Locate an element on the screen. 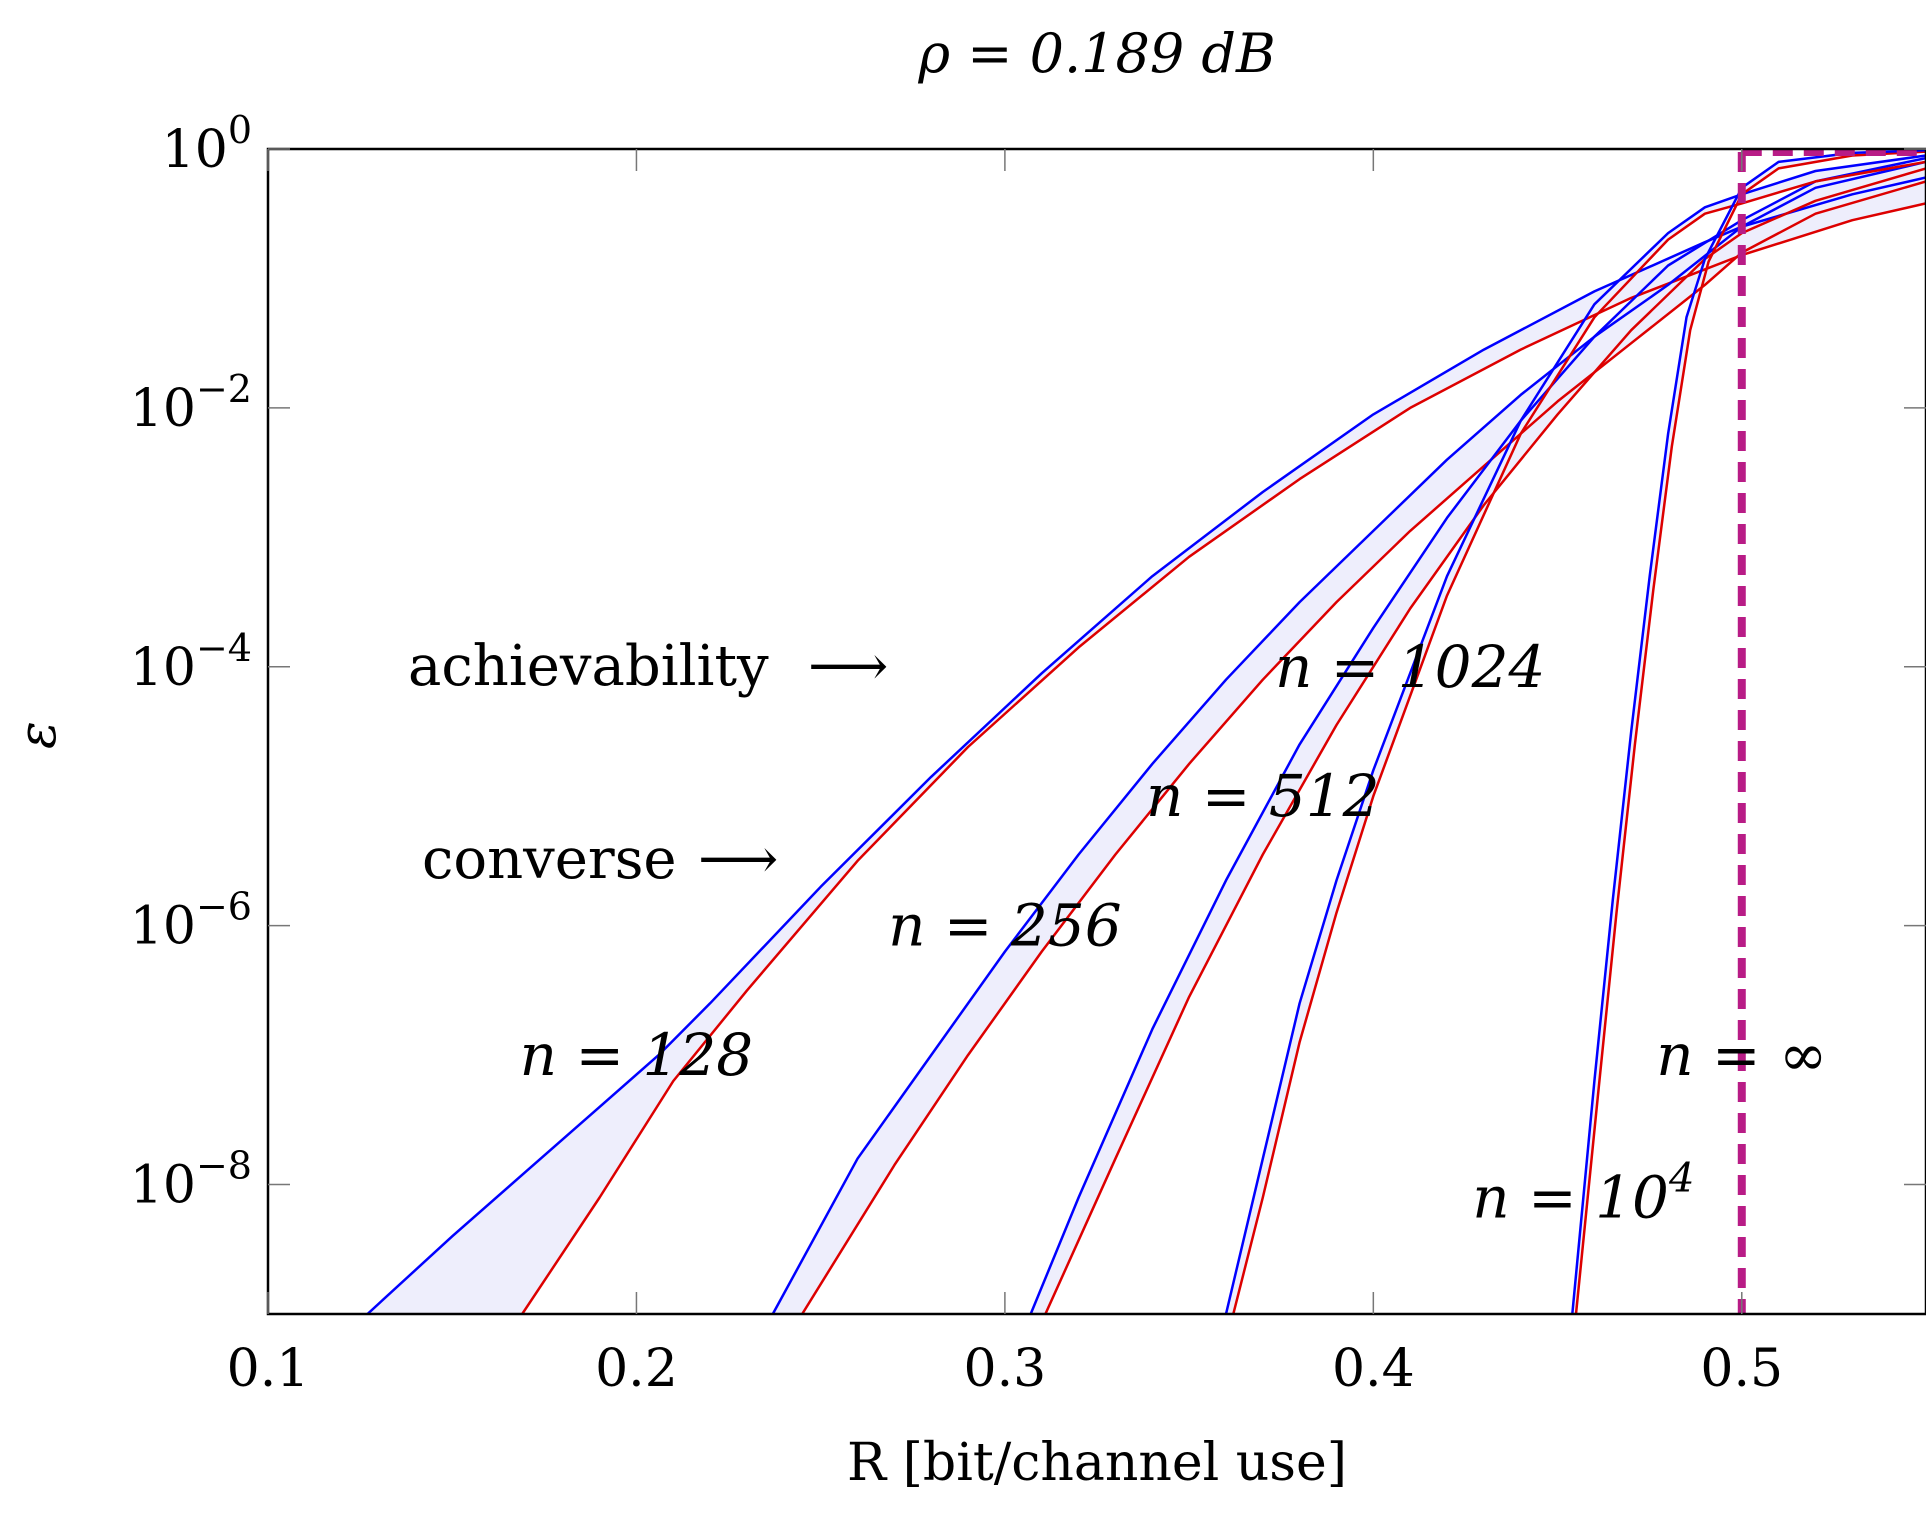 Image resolution: width=1926 pixels, height=1523 pixels. x-tick-label: 0.4 is located at coordinates (1373, 1369).